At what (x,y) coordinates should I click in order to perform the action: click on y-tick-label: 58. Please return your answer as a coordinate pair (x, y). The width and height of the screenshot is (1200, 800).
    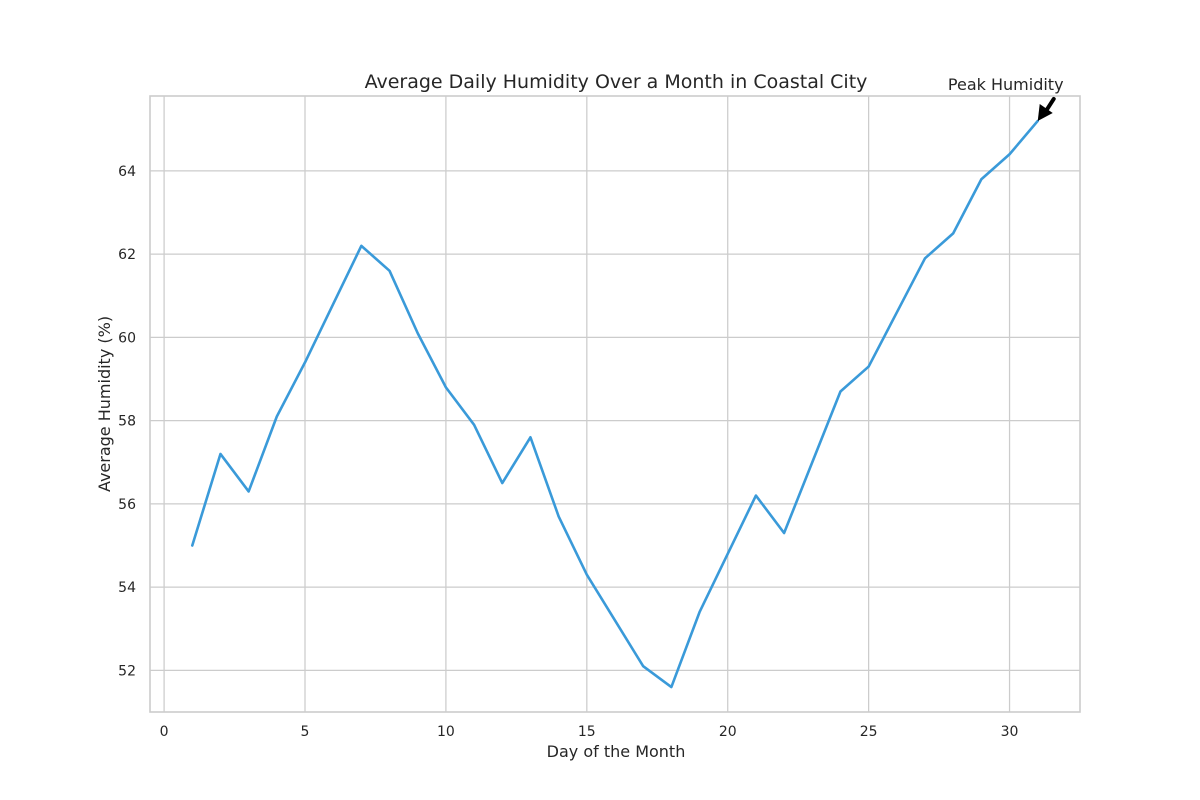
    Looking at the image, I should click on (127, 422).